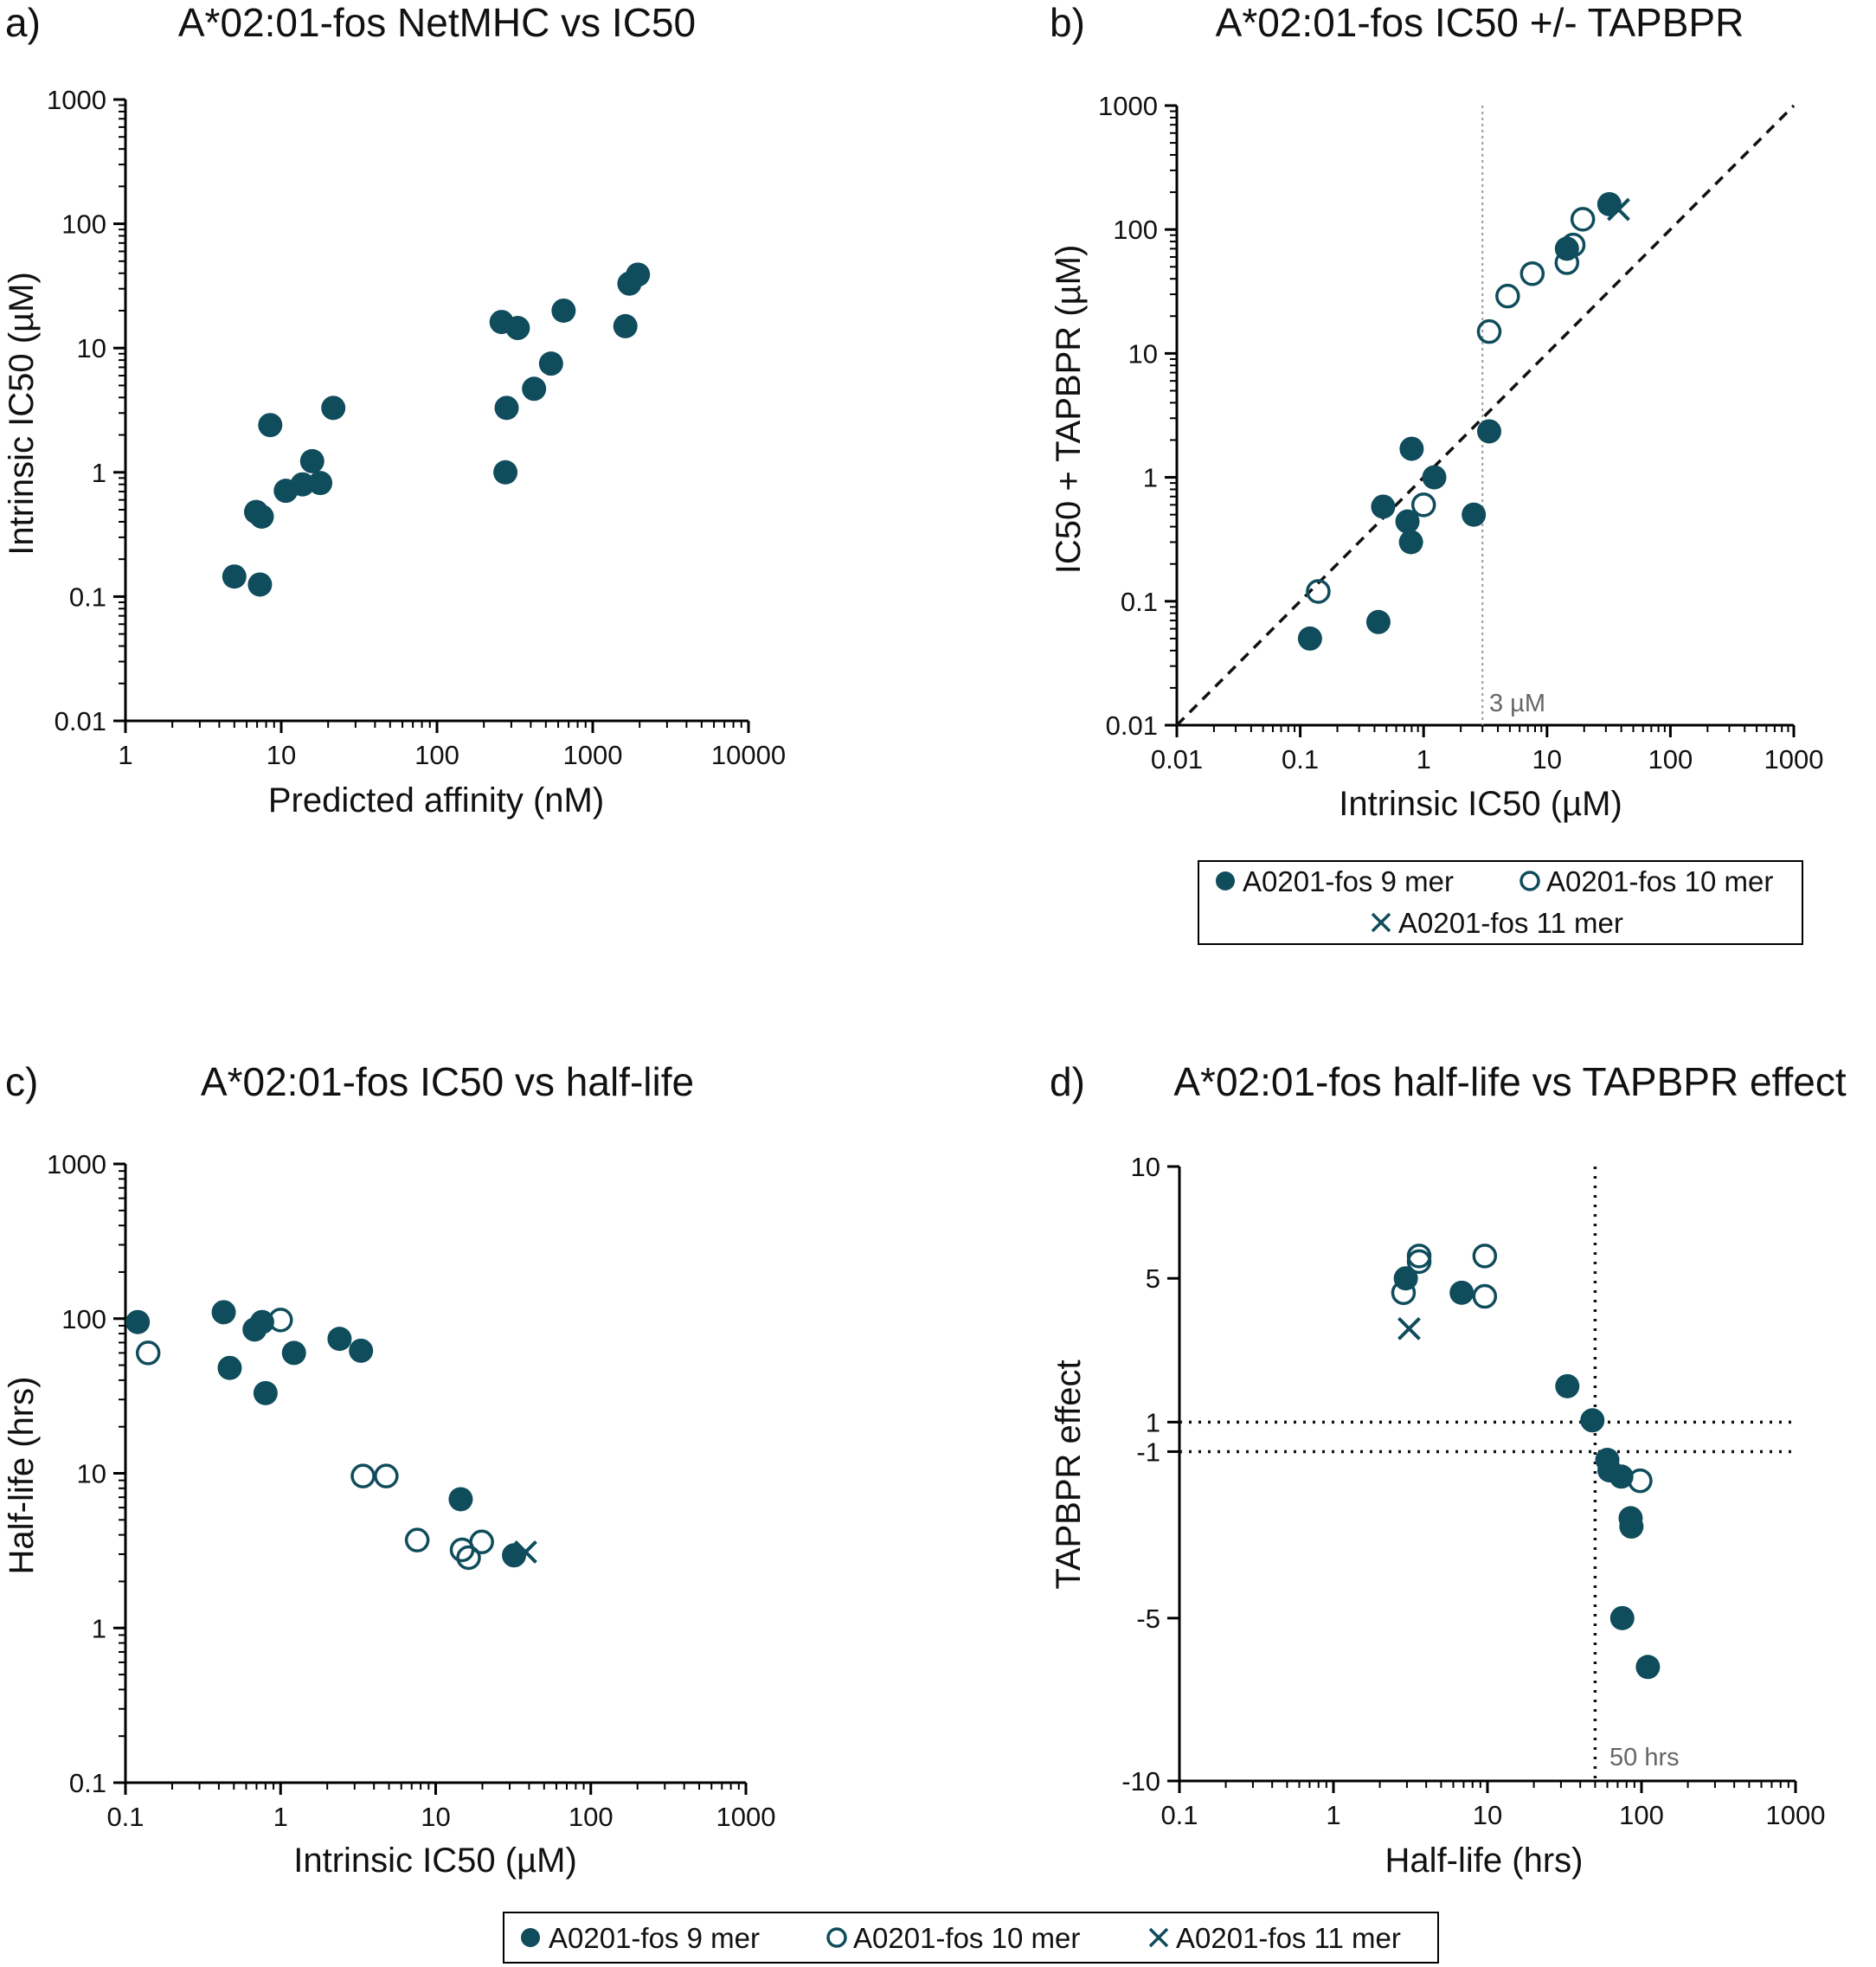 Image resolution: width=1876 pixels, height=1967 pixels. I want to click on panel-b-y-tick-label: 0.01, so click(1132, 725).